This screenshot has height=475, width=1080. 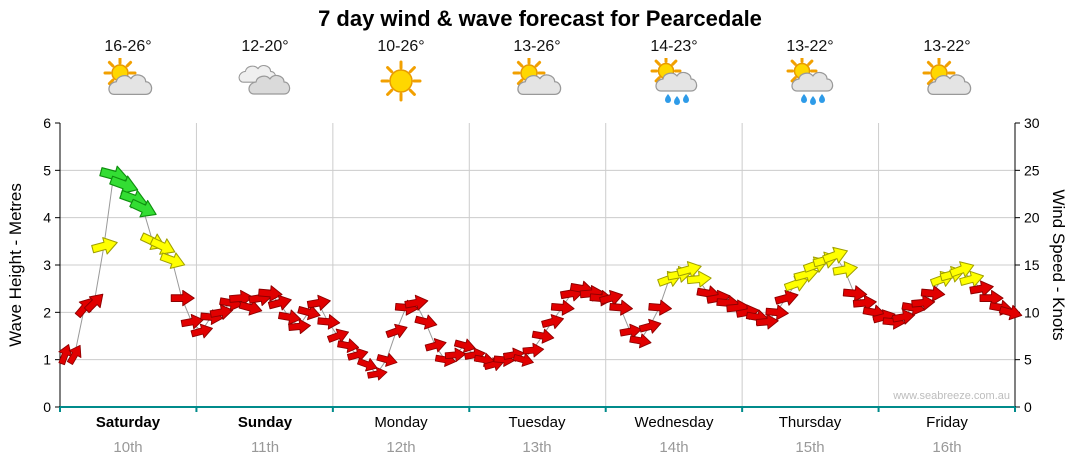 I want to click on right-tick-label: 25, so click(x=1032, y=170).